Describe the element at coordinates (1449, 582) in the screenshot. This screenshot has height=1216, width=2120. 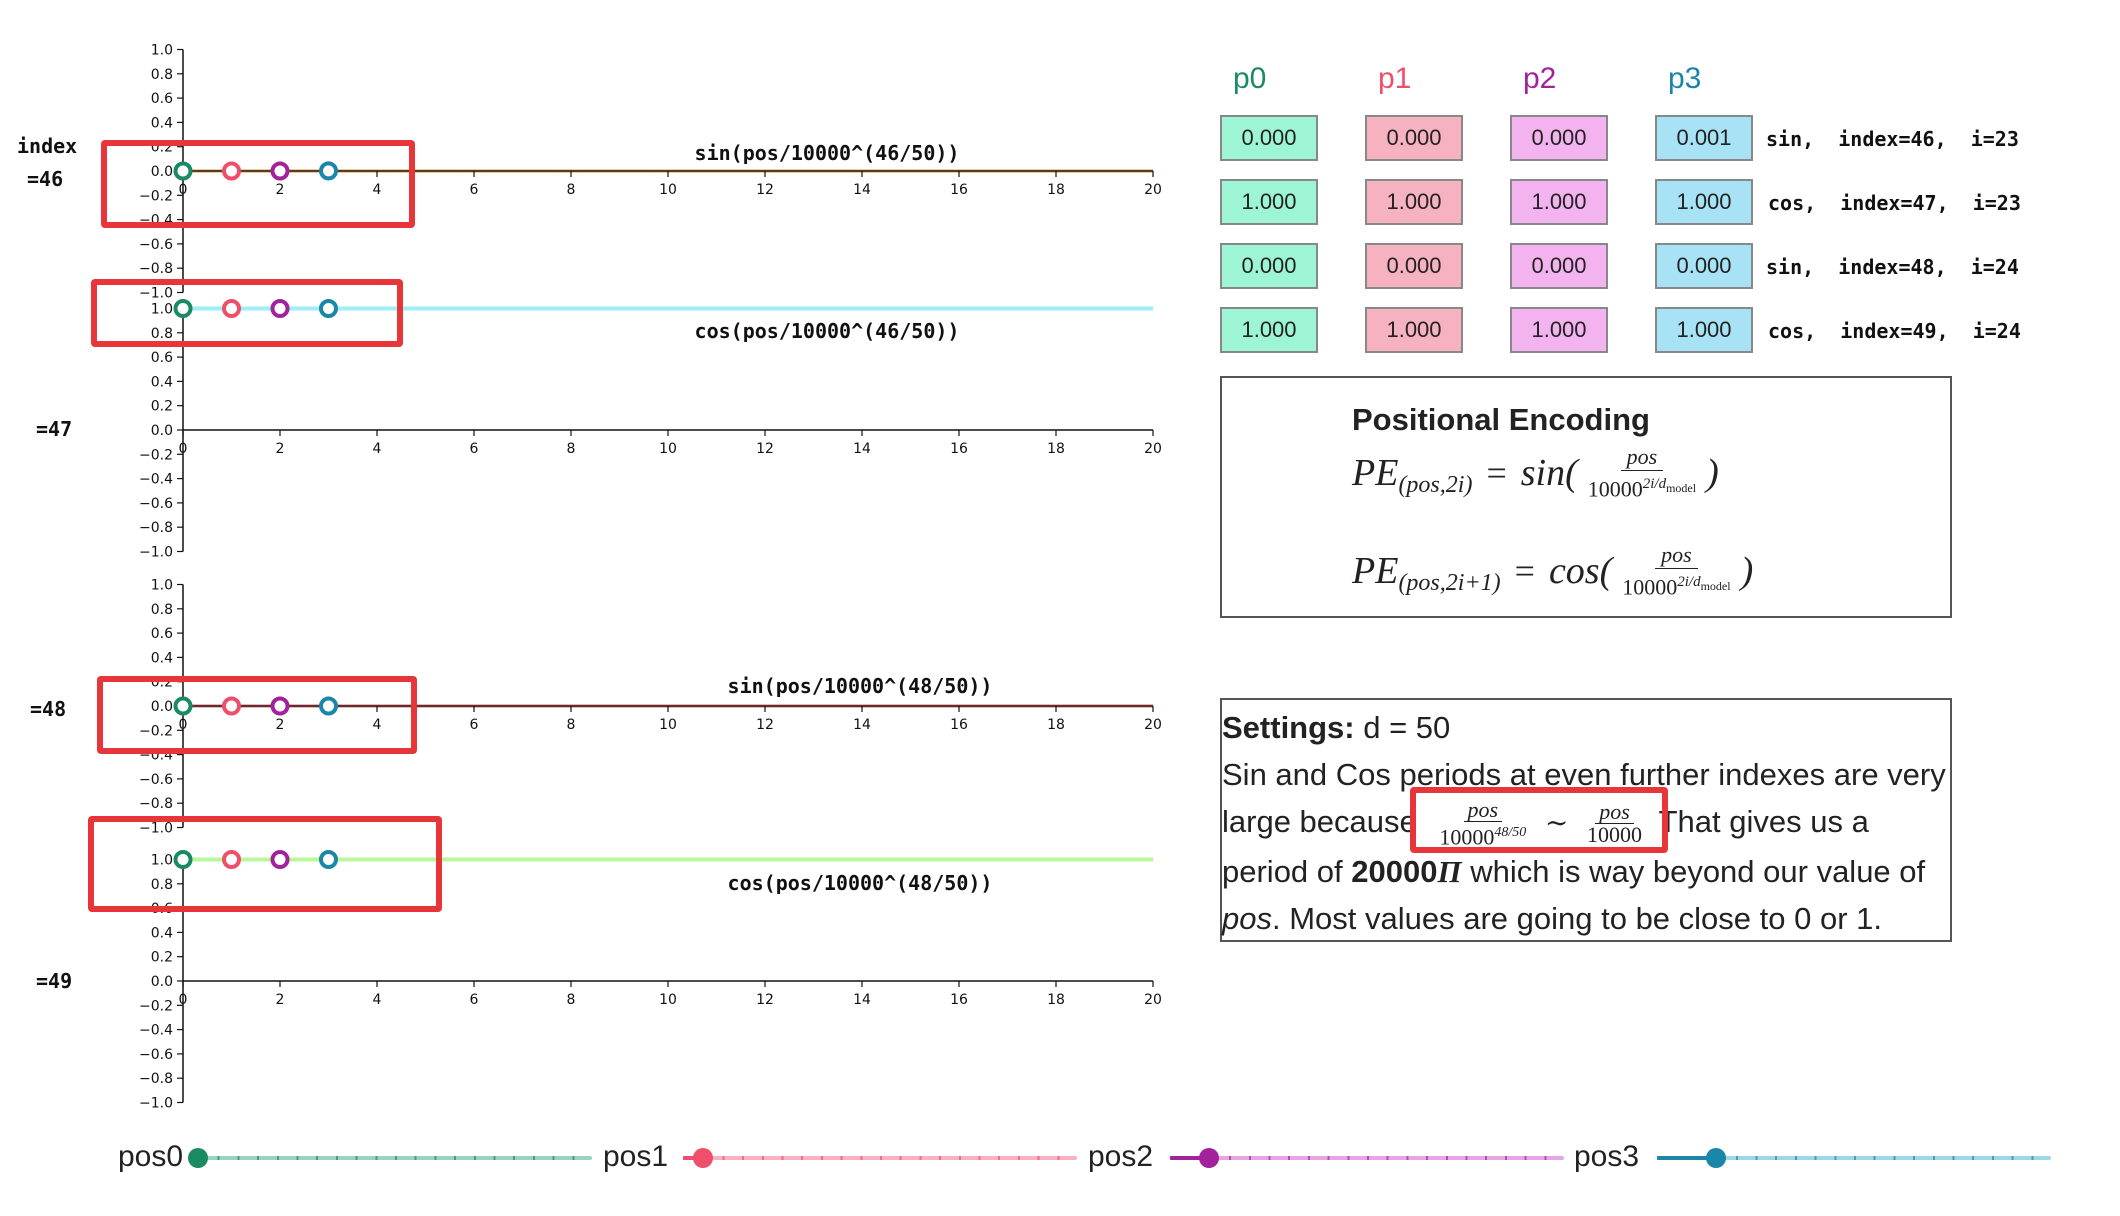
I see `pe-subscript: (pos,2i+1)` at that location.